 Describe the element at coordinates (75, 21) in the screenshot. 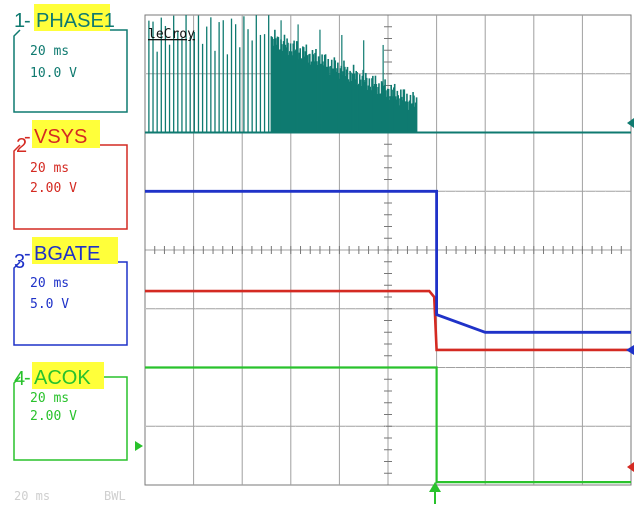

I see `channel-1-name: PHASE1` at that location.